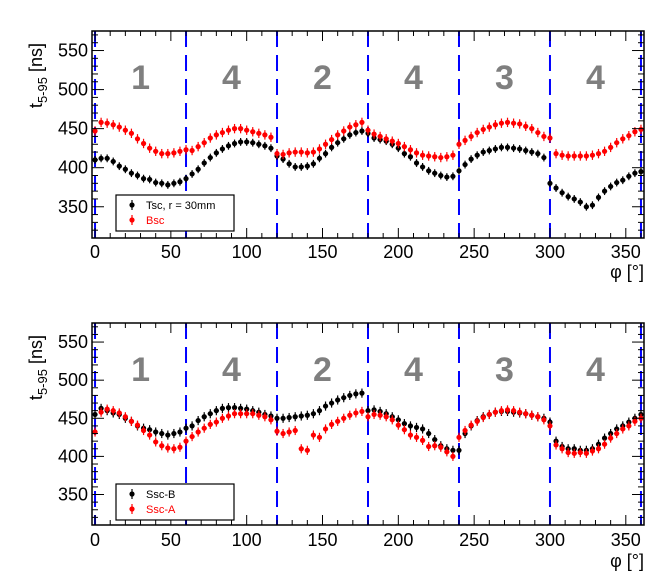 This screenshot has width=664, height=586. What do you see at coordinates (161, 510) in the screenshot?
I see `legend-entry-label: Ssc-A` at bounding box center [161, 510].